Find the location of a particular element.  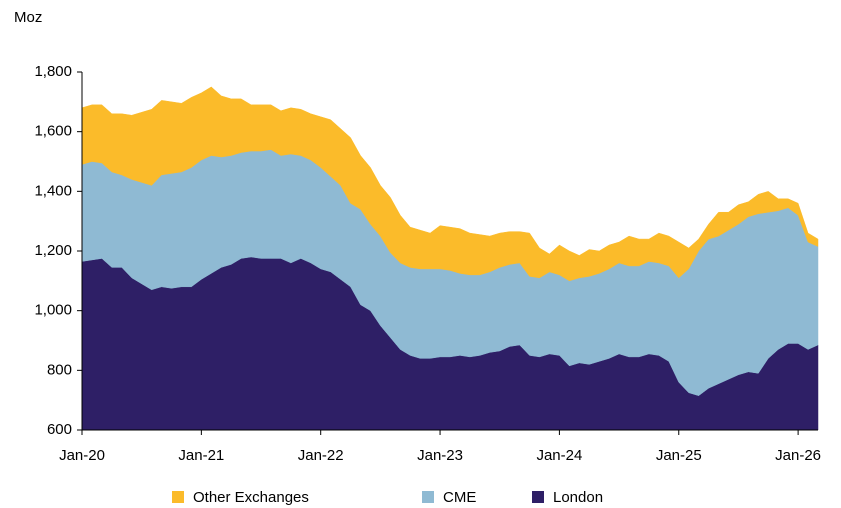

y-axis-label: Moz is located at coordinates (28, 17).